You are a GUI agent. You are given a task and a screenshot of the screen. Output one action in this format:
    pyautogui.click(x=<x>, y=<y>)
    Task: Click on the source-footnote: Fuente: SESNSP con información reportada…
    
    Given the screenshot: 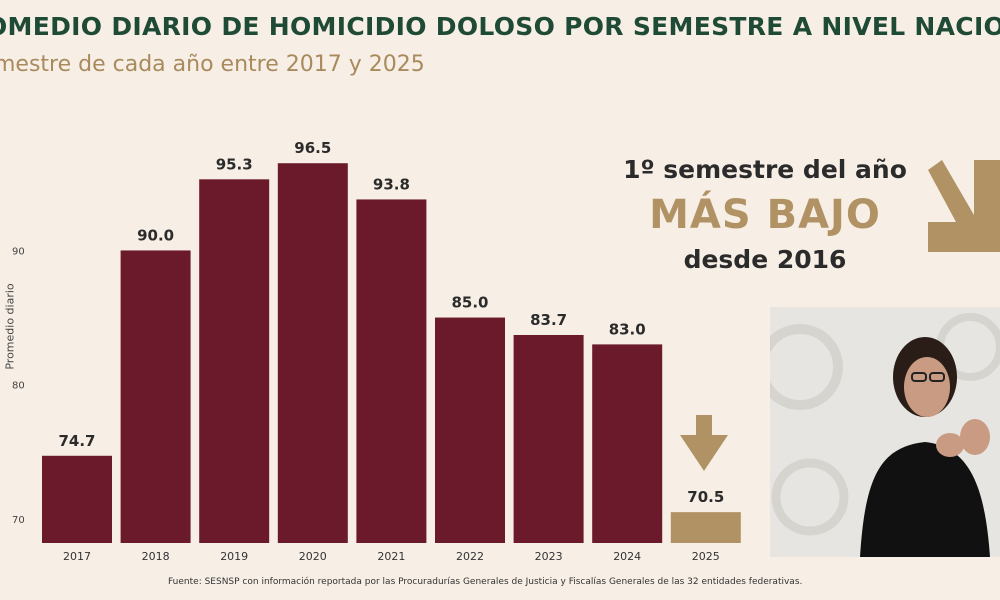 What is the action you would take?
    pyautogui.click(x=485, y=582)
    